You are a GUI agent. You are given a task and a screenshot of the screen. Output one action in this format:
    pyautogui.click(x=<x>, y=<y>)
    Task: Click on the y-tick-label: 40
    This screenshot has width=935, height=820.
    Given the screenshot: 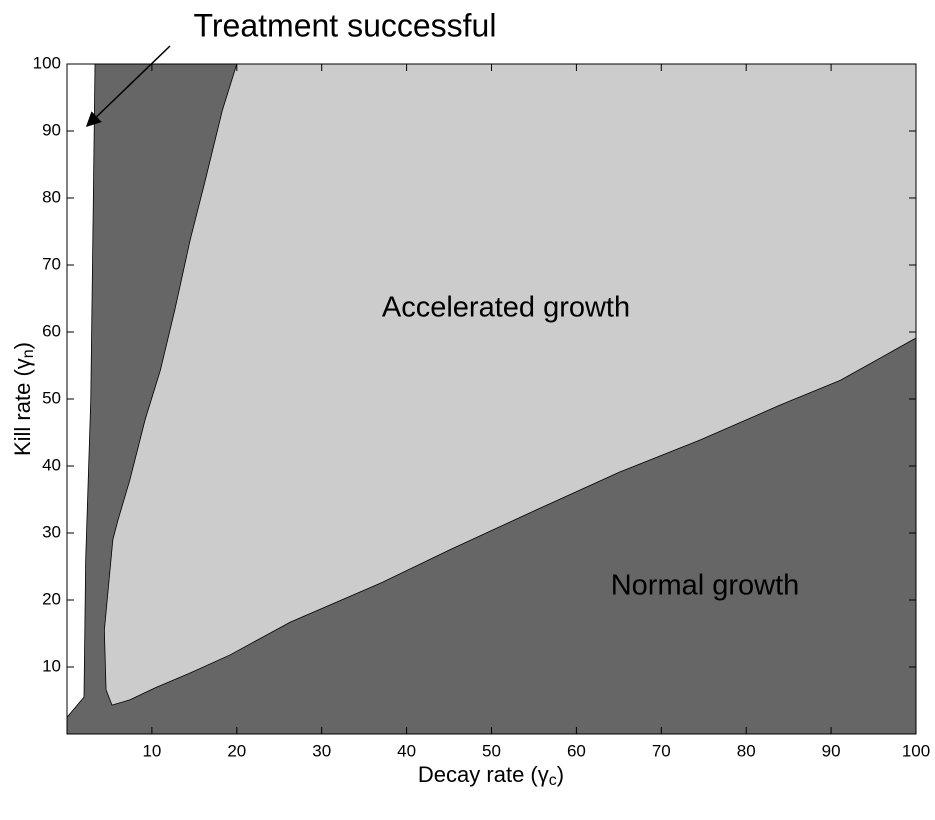 What is the action you would take?
    pyautogui.click(x=51, y=464)
    